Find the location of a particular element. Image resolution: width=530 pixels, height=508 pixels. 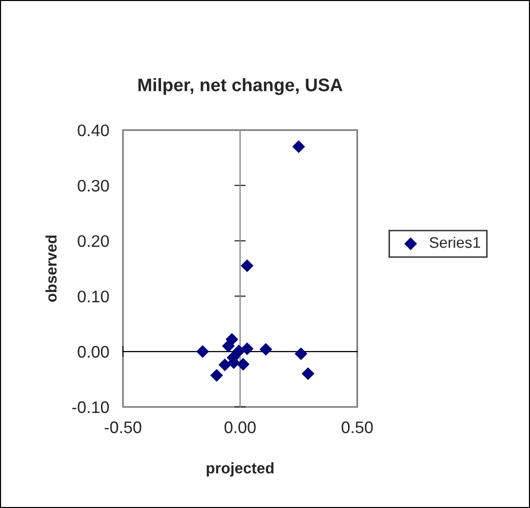

y-tick-label: -0.10 is located at coordinates (90, 407).